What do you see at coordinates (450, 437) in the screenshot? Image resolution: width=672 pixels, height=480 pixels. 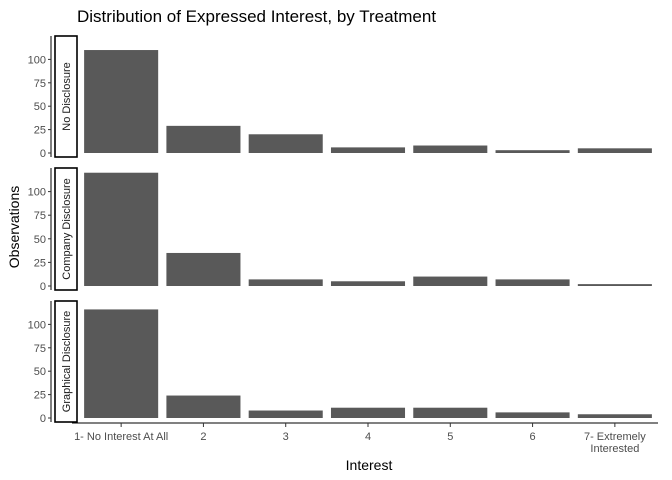 I see `x-tick-label: 5` at bounding box center [450, 437].